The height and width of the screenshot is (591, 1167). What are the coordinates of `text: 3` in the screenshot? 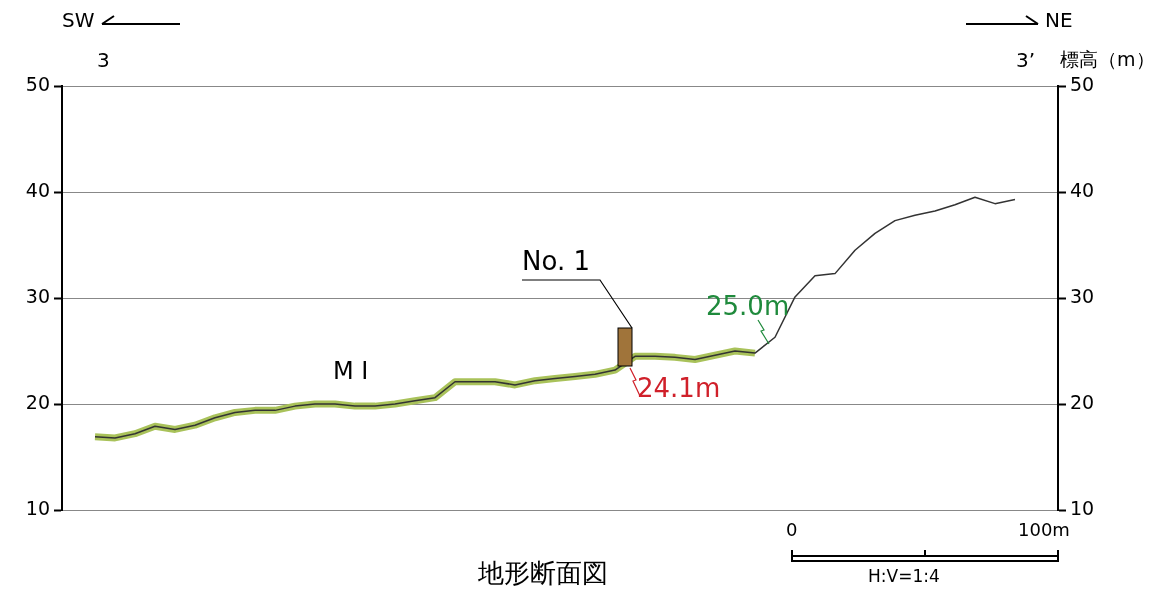 It's located at (103, 60).